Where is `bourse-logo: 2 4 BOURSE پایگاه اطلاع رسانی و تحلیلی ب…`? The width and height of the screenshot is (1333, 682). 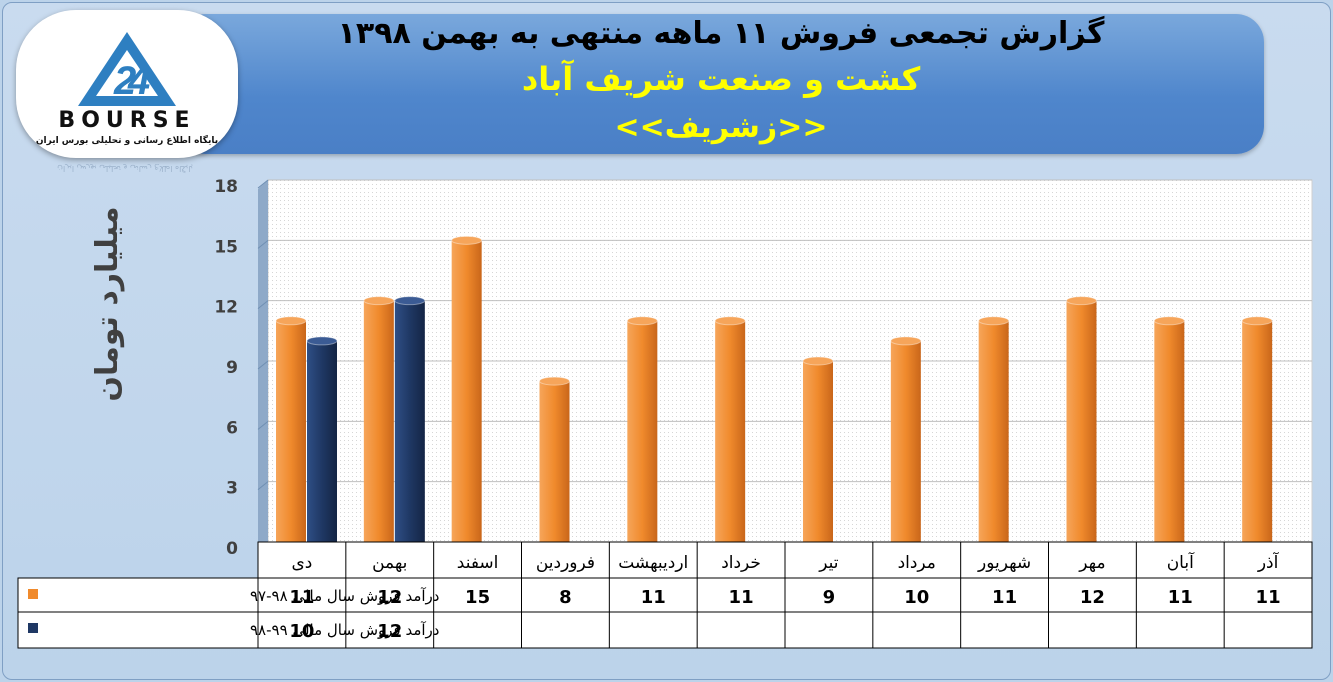
bourse-logo: 2 4 BOURSE پایگاه اطلاع رسانی و تحلیلی ب… is located at coordinates (127, 84).